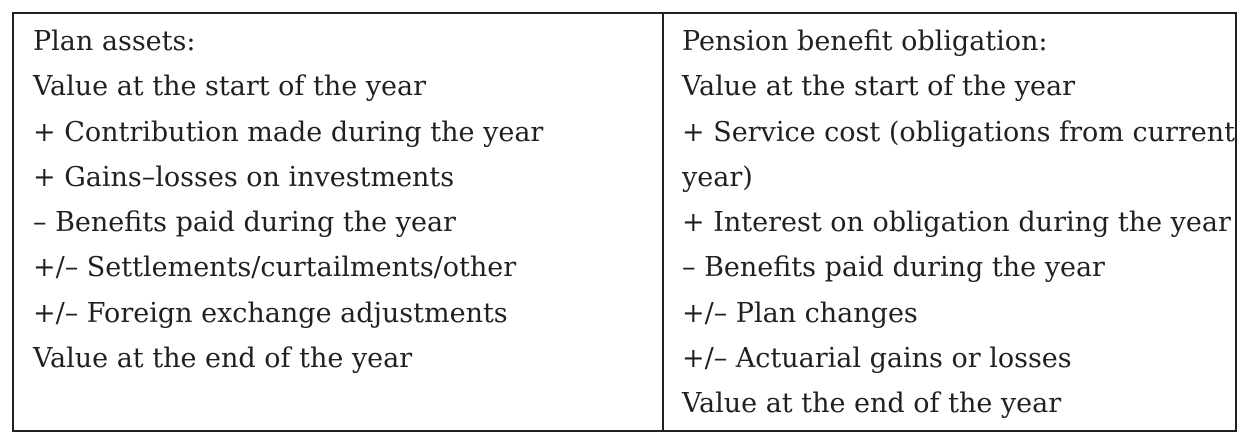 This screenshot has width=1248, height=444. What do you see at coordinates (244, 177) in the screenshot?
I see `plan-assets-line: + Gains–losses on investments` at bounding box center [244, 177].